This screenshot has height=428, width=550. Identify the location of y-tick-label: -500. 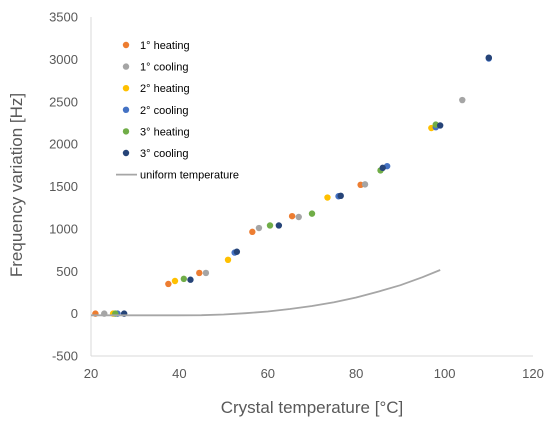
(65, 356).